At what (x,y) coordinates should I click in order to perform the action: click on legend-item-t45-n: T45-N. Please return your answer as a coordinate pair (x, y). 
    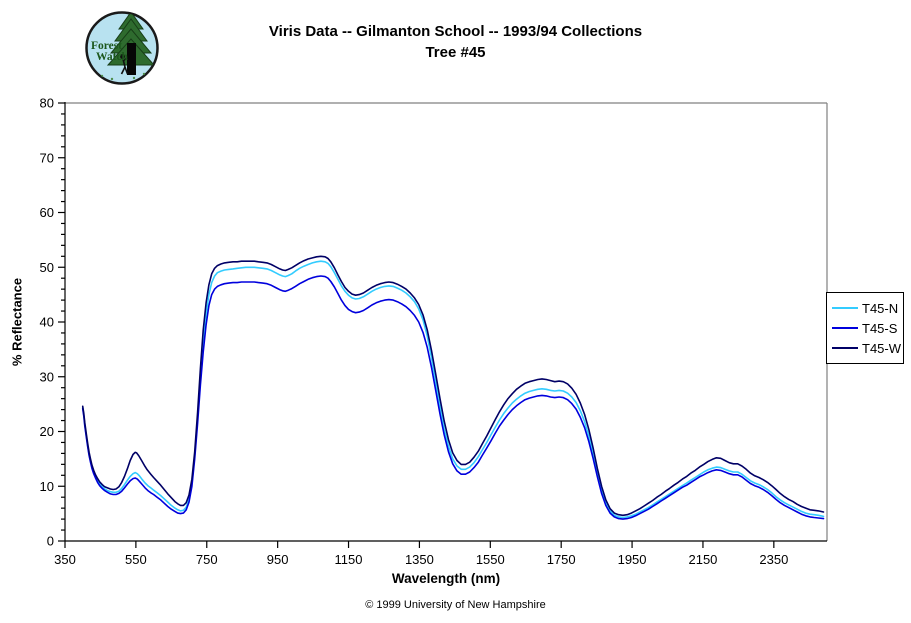
    Looking at the image, I should click on (867, 308).